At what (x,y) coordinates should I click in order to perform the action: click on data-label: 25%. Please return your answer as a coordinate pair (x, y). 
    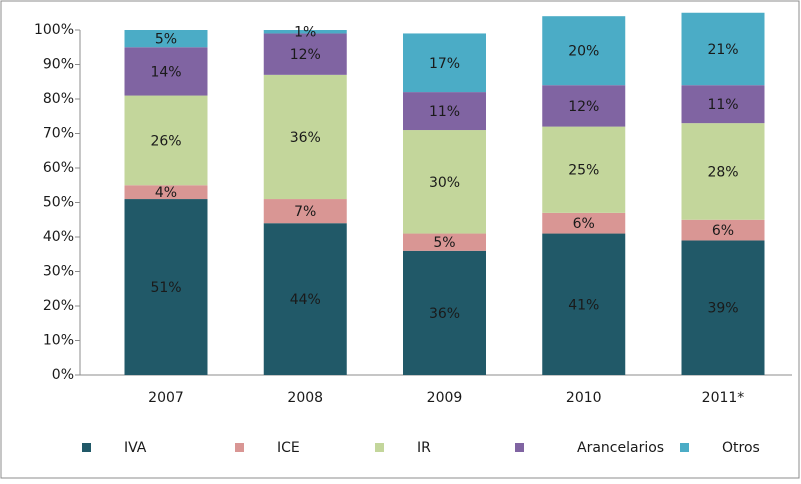
    Looking at the image, I should click on (583, 171).